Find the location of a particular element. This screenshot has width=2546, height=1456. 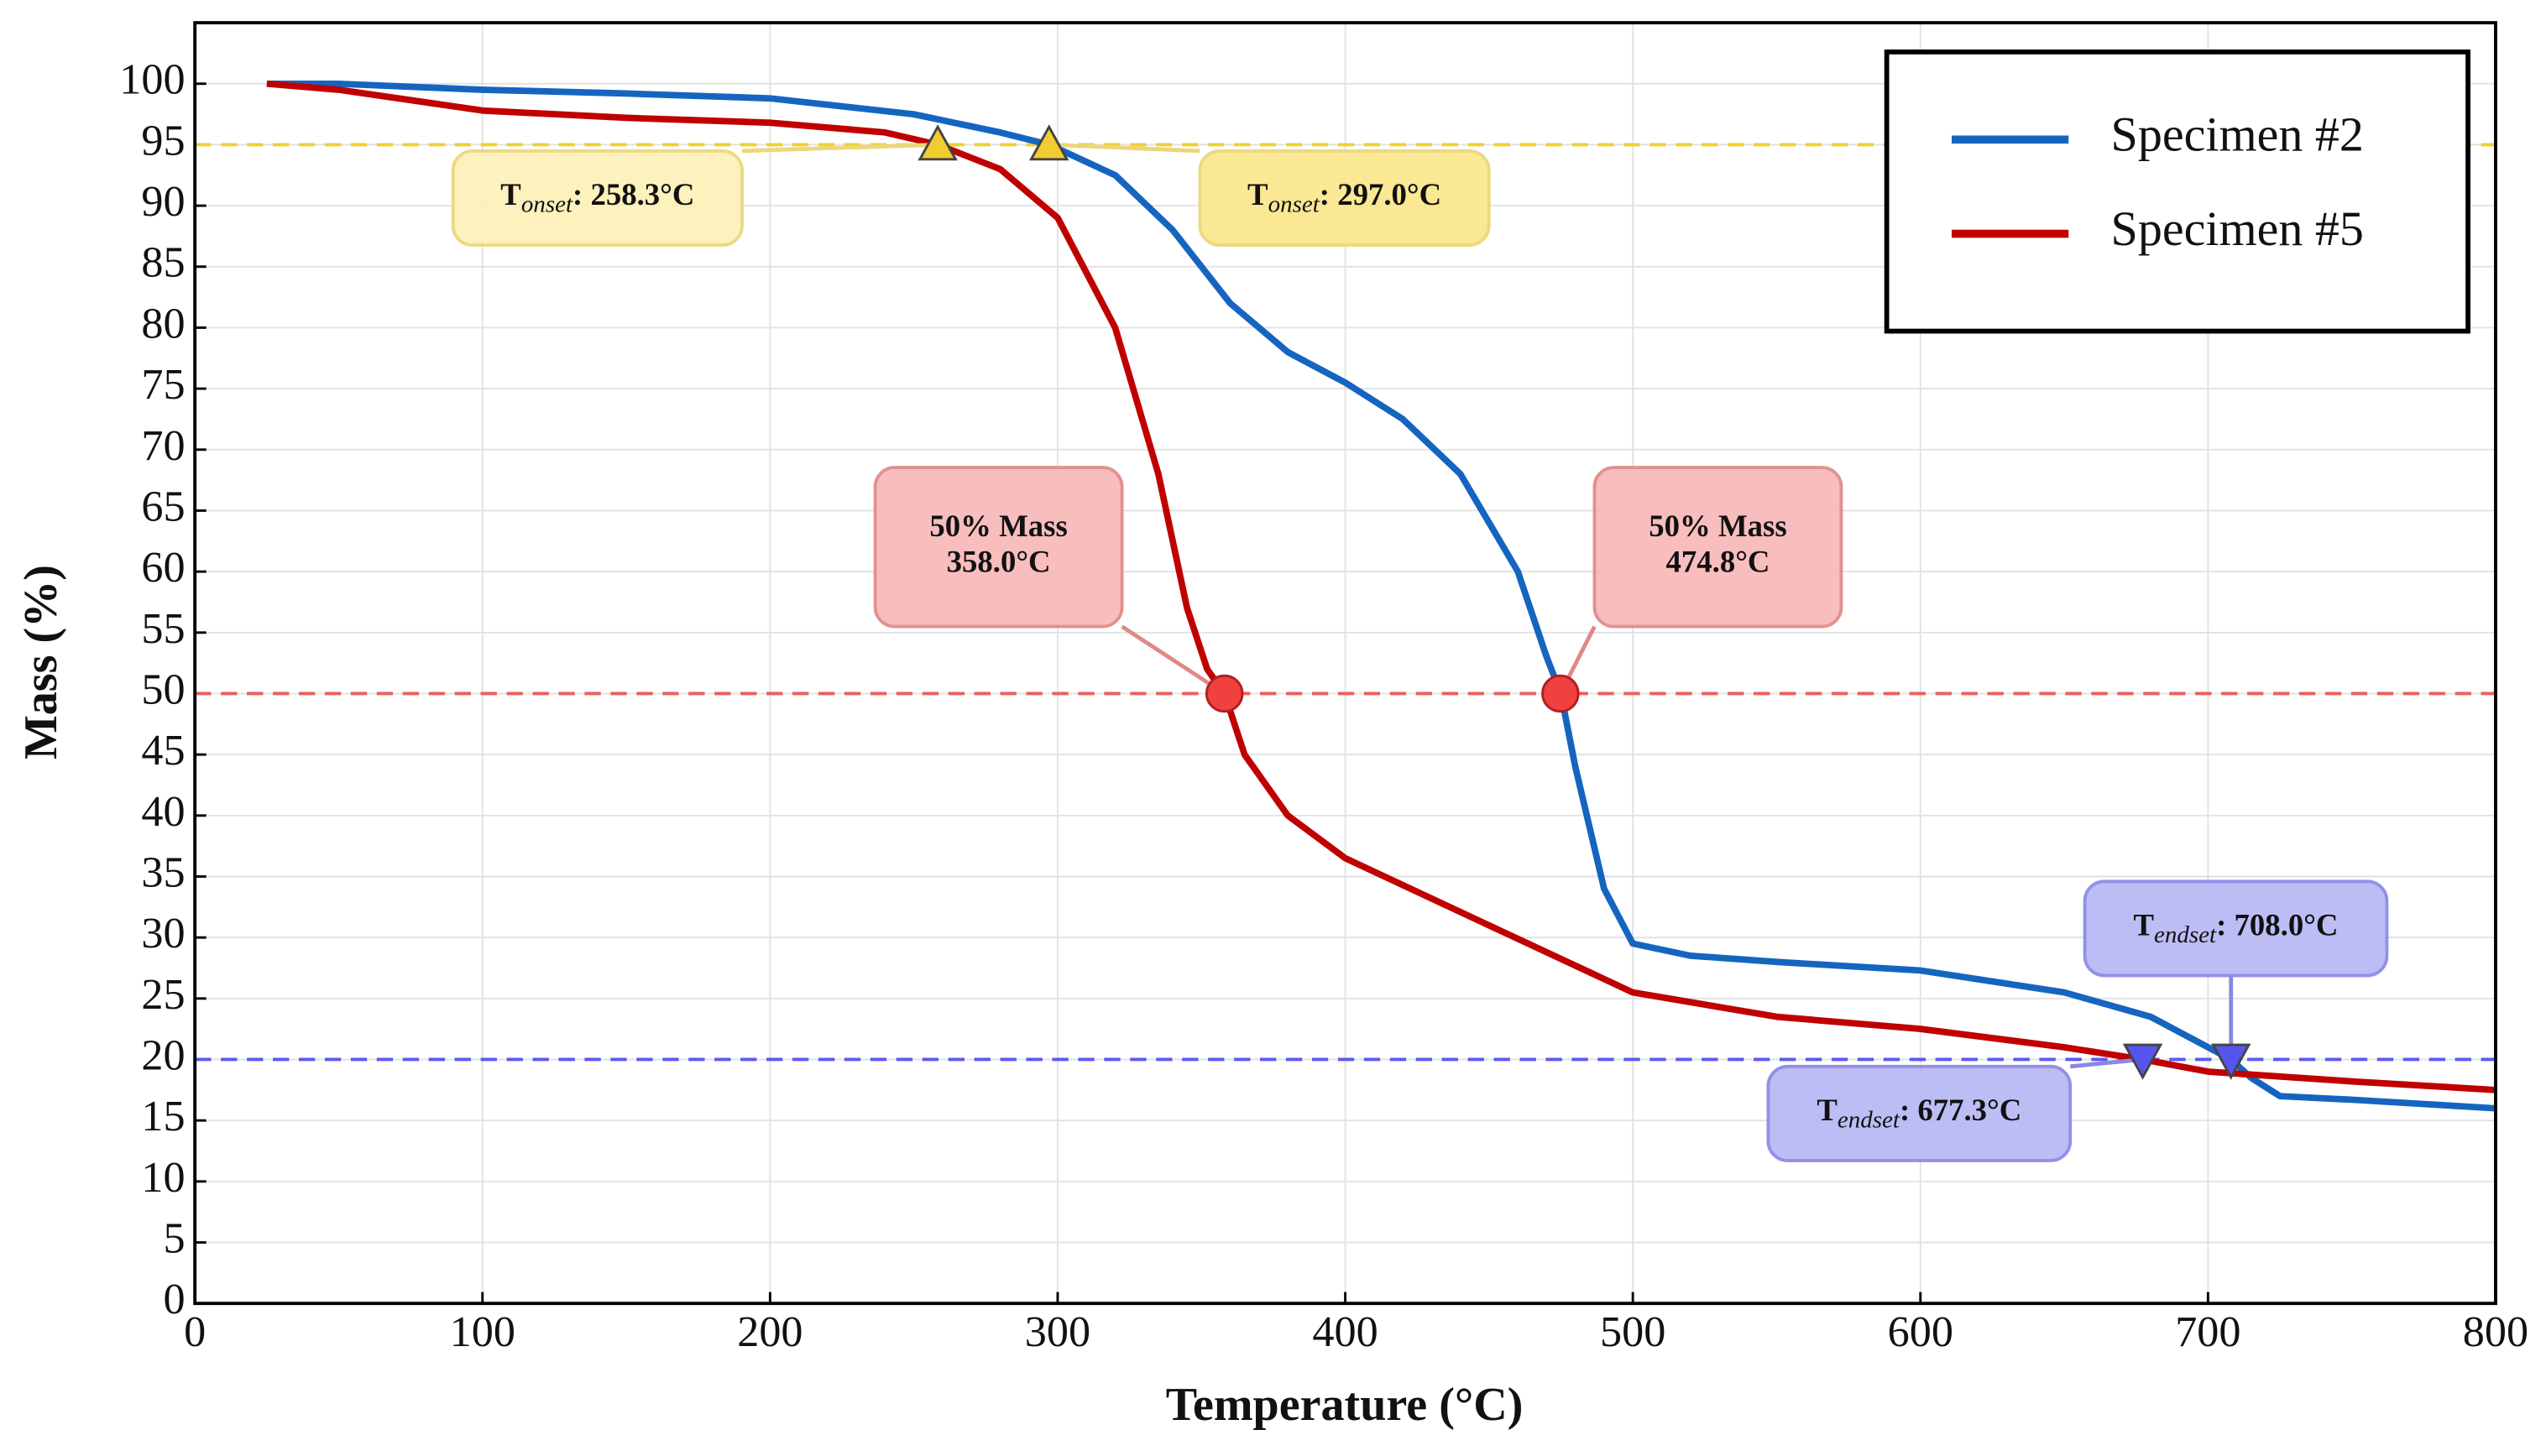

annotation-value: : 677.3°C is located at coordinates (1960, 1110).